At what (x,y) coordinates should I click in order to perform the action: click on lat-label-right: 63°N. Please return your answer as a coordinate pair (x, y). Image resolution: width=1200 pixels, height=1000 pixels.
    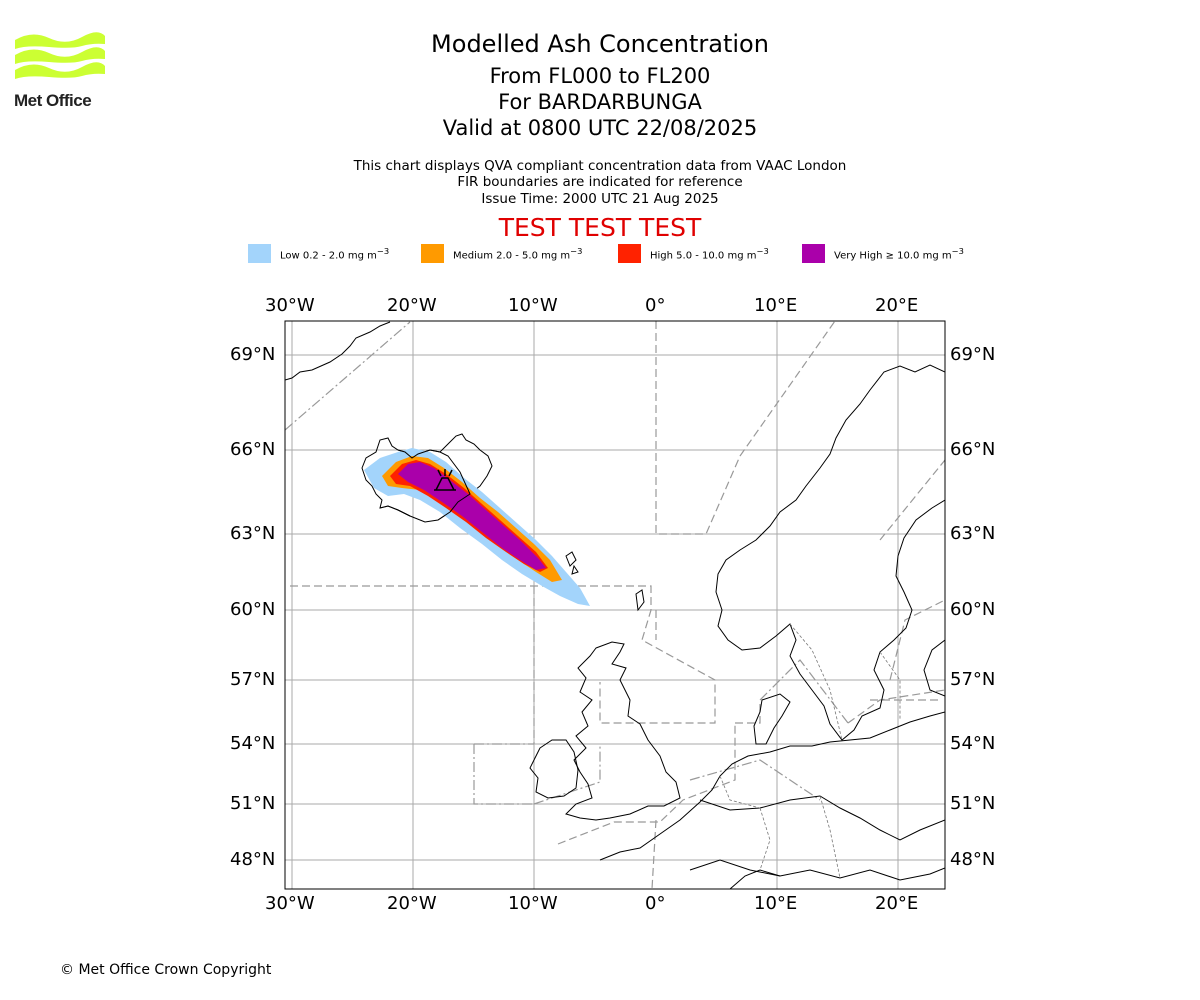
    Looking at the image, I should click on (973, 533).